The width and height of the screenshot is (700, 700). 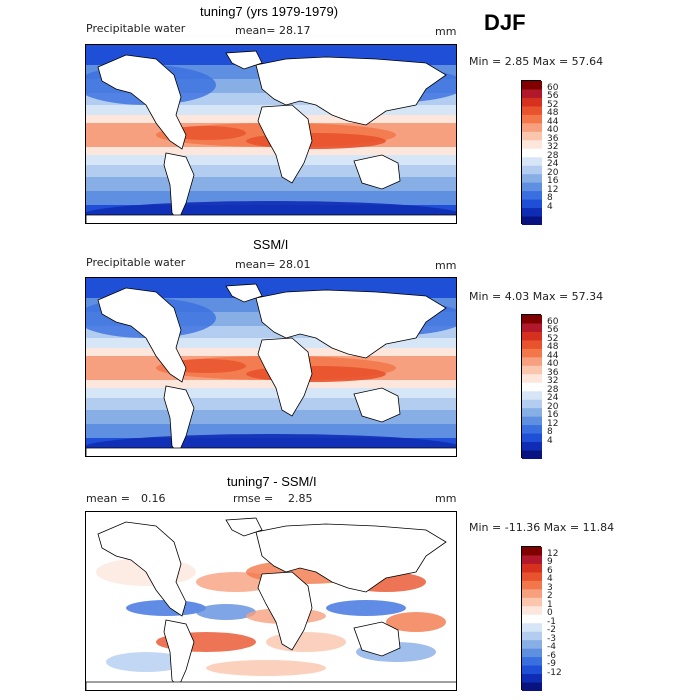 I want to click on panel-1-map, so click(x=271, y=134).